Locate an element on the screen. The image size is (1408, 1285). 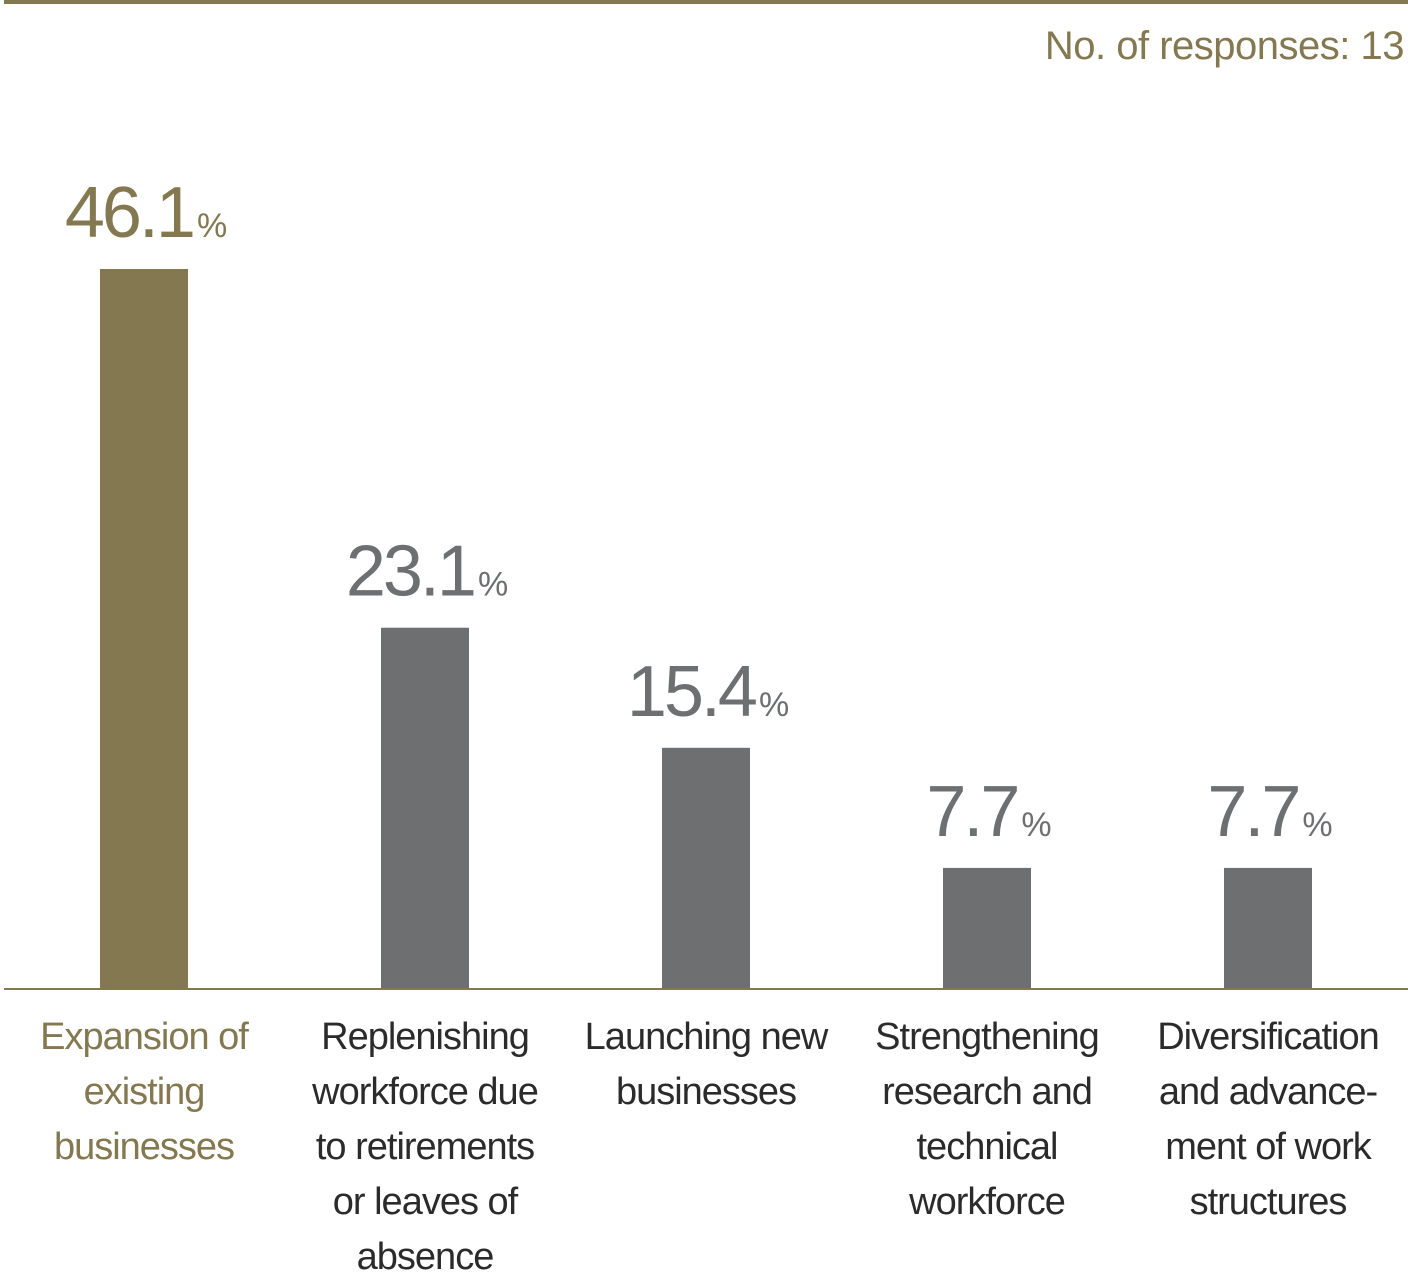
category-label-line: Expansion of is located at coordinates (144, 1037).